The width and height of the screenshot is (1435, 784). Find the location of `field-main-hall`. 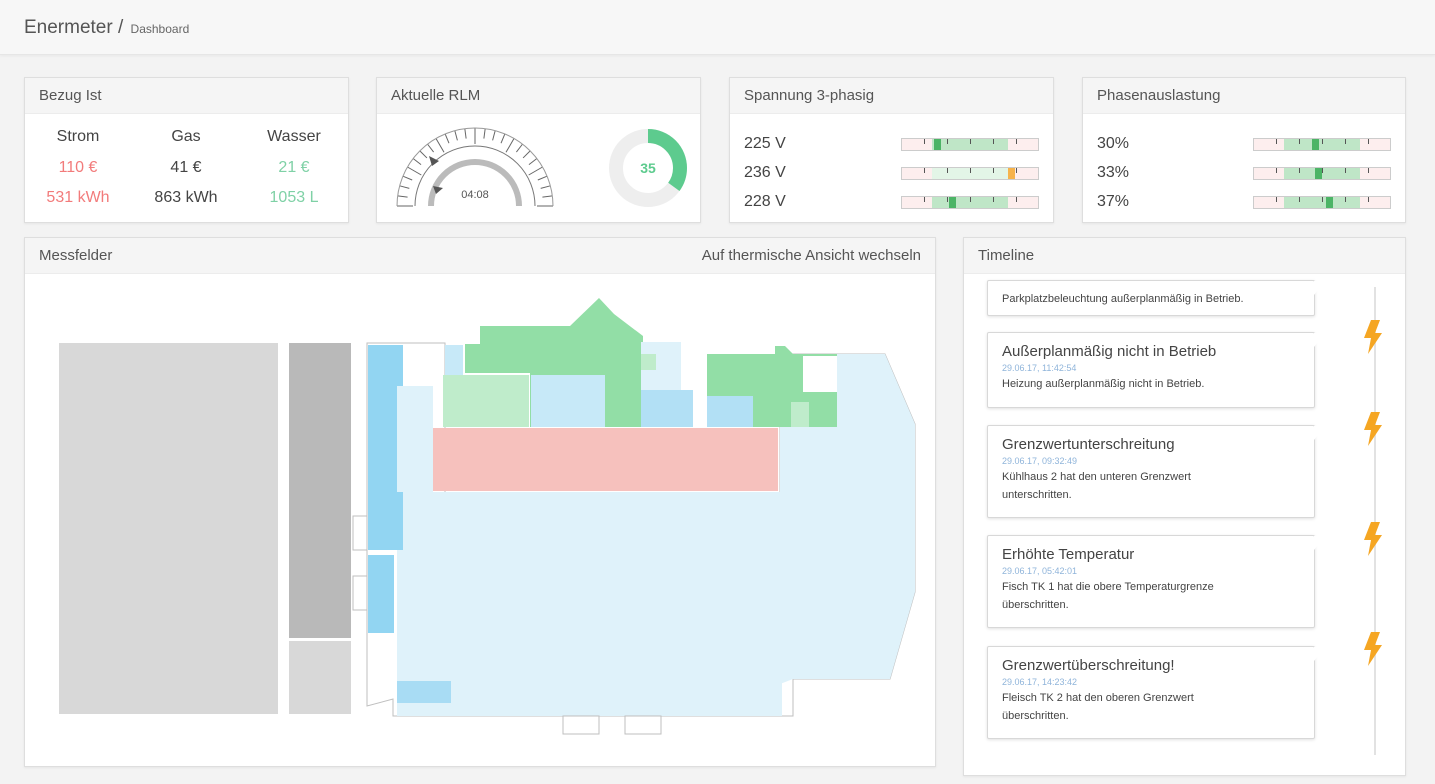

field-main-hall is located at coordinates (589, 604).